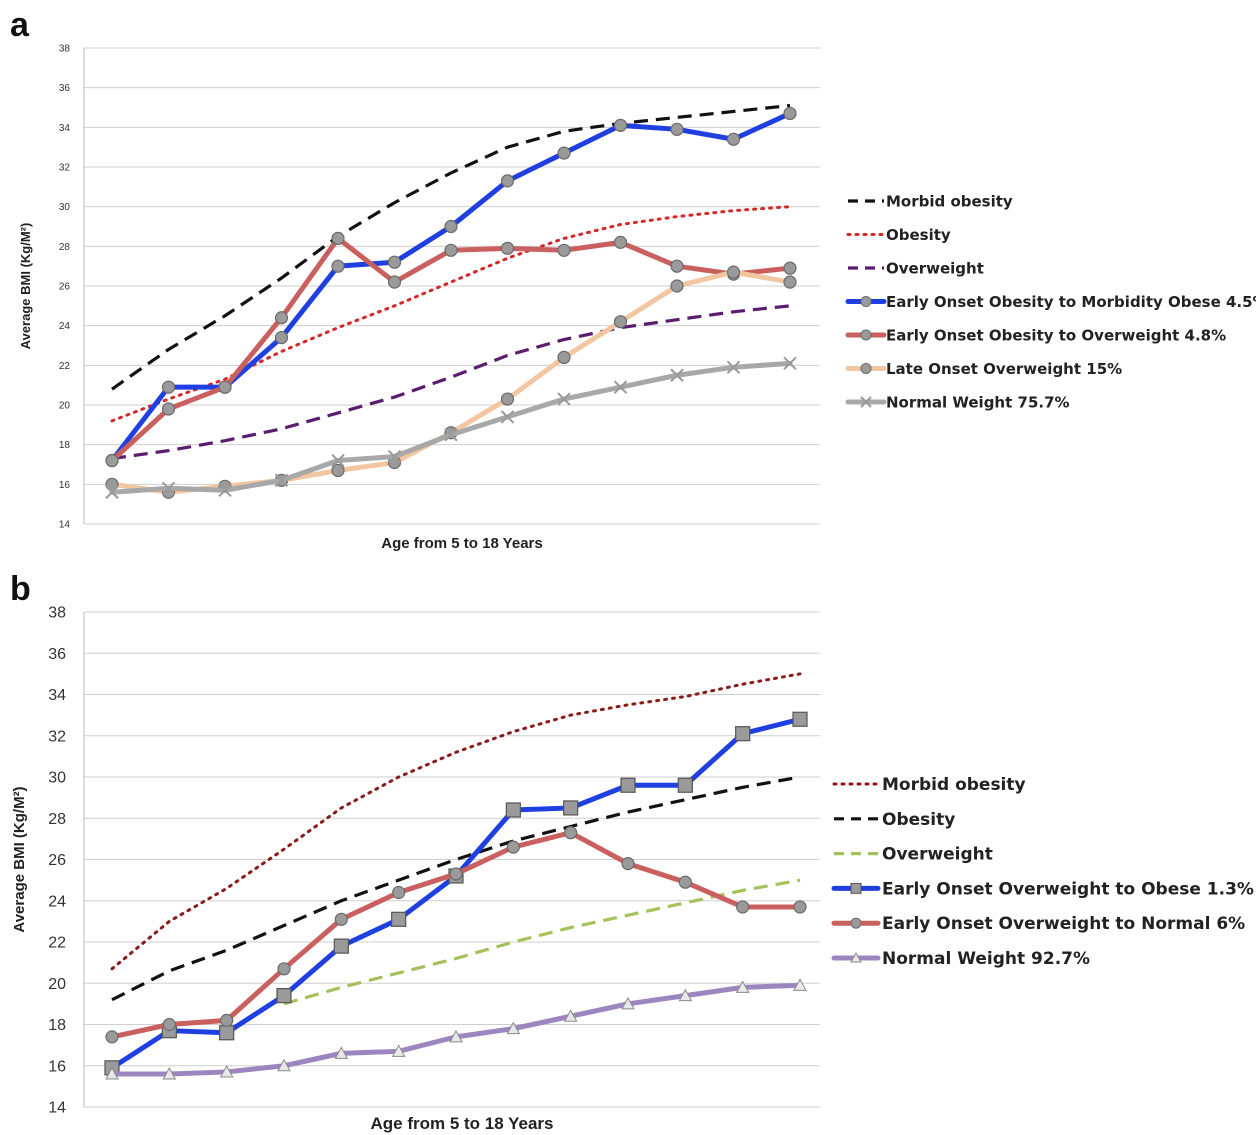 This screenshot has width=1256, height=1135. I want to click on legend-item: Early Onset Overweight to Obese 1.3%, so click(1042, 889).